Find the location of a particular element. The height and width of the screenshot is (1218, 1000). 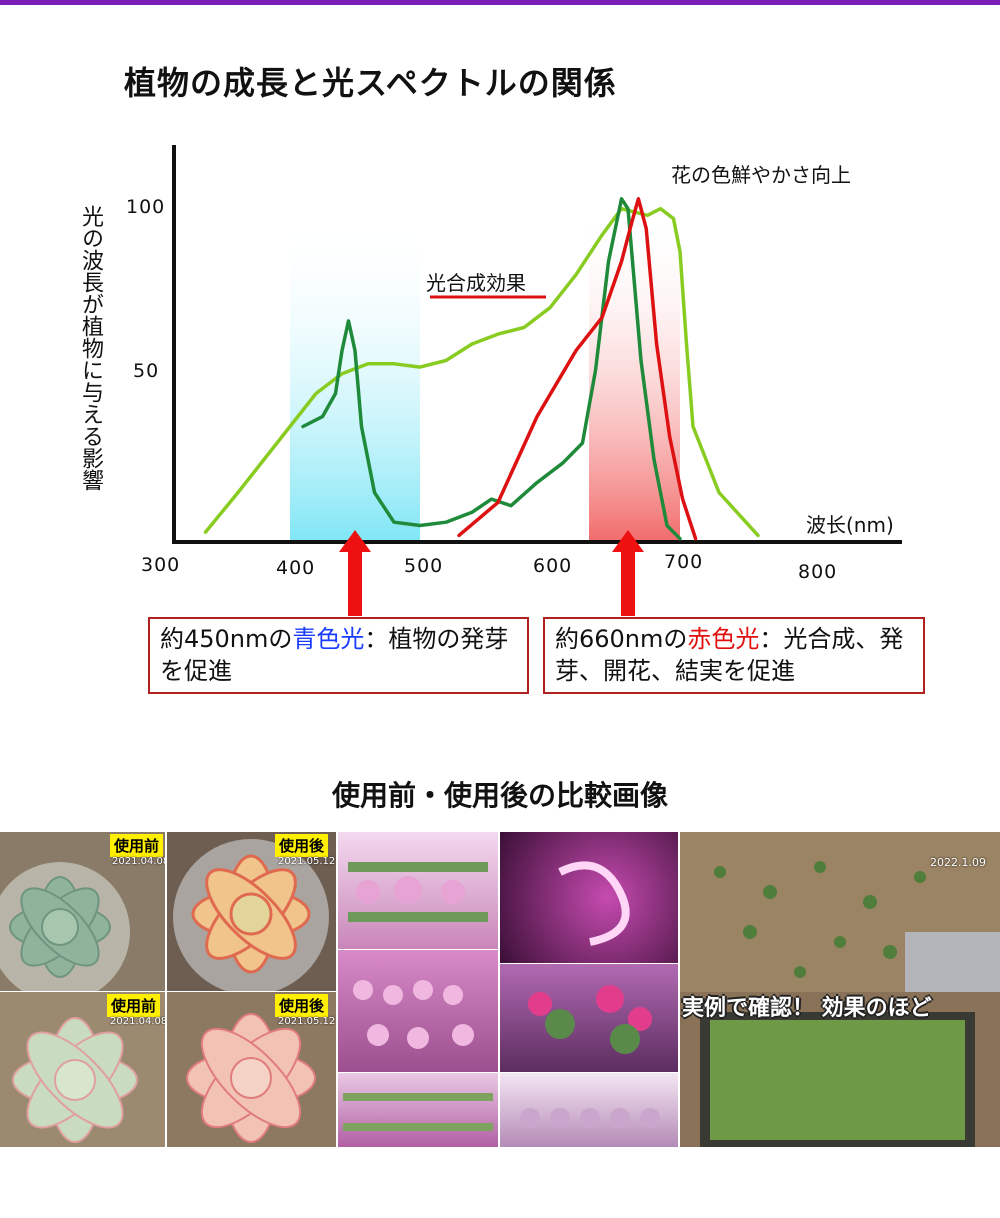

callout-red-highlight: 赤色光 is located at coordinates (723, 639).